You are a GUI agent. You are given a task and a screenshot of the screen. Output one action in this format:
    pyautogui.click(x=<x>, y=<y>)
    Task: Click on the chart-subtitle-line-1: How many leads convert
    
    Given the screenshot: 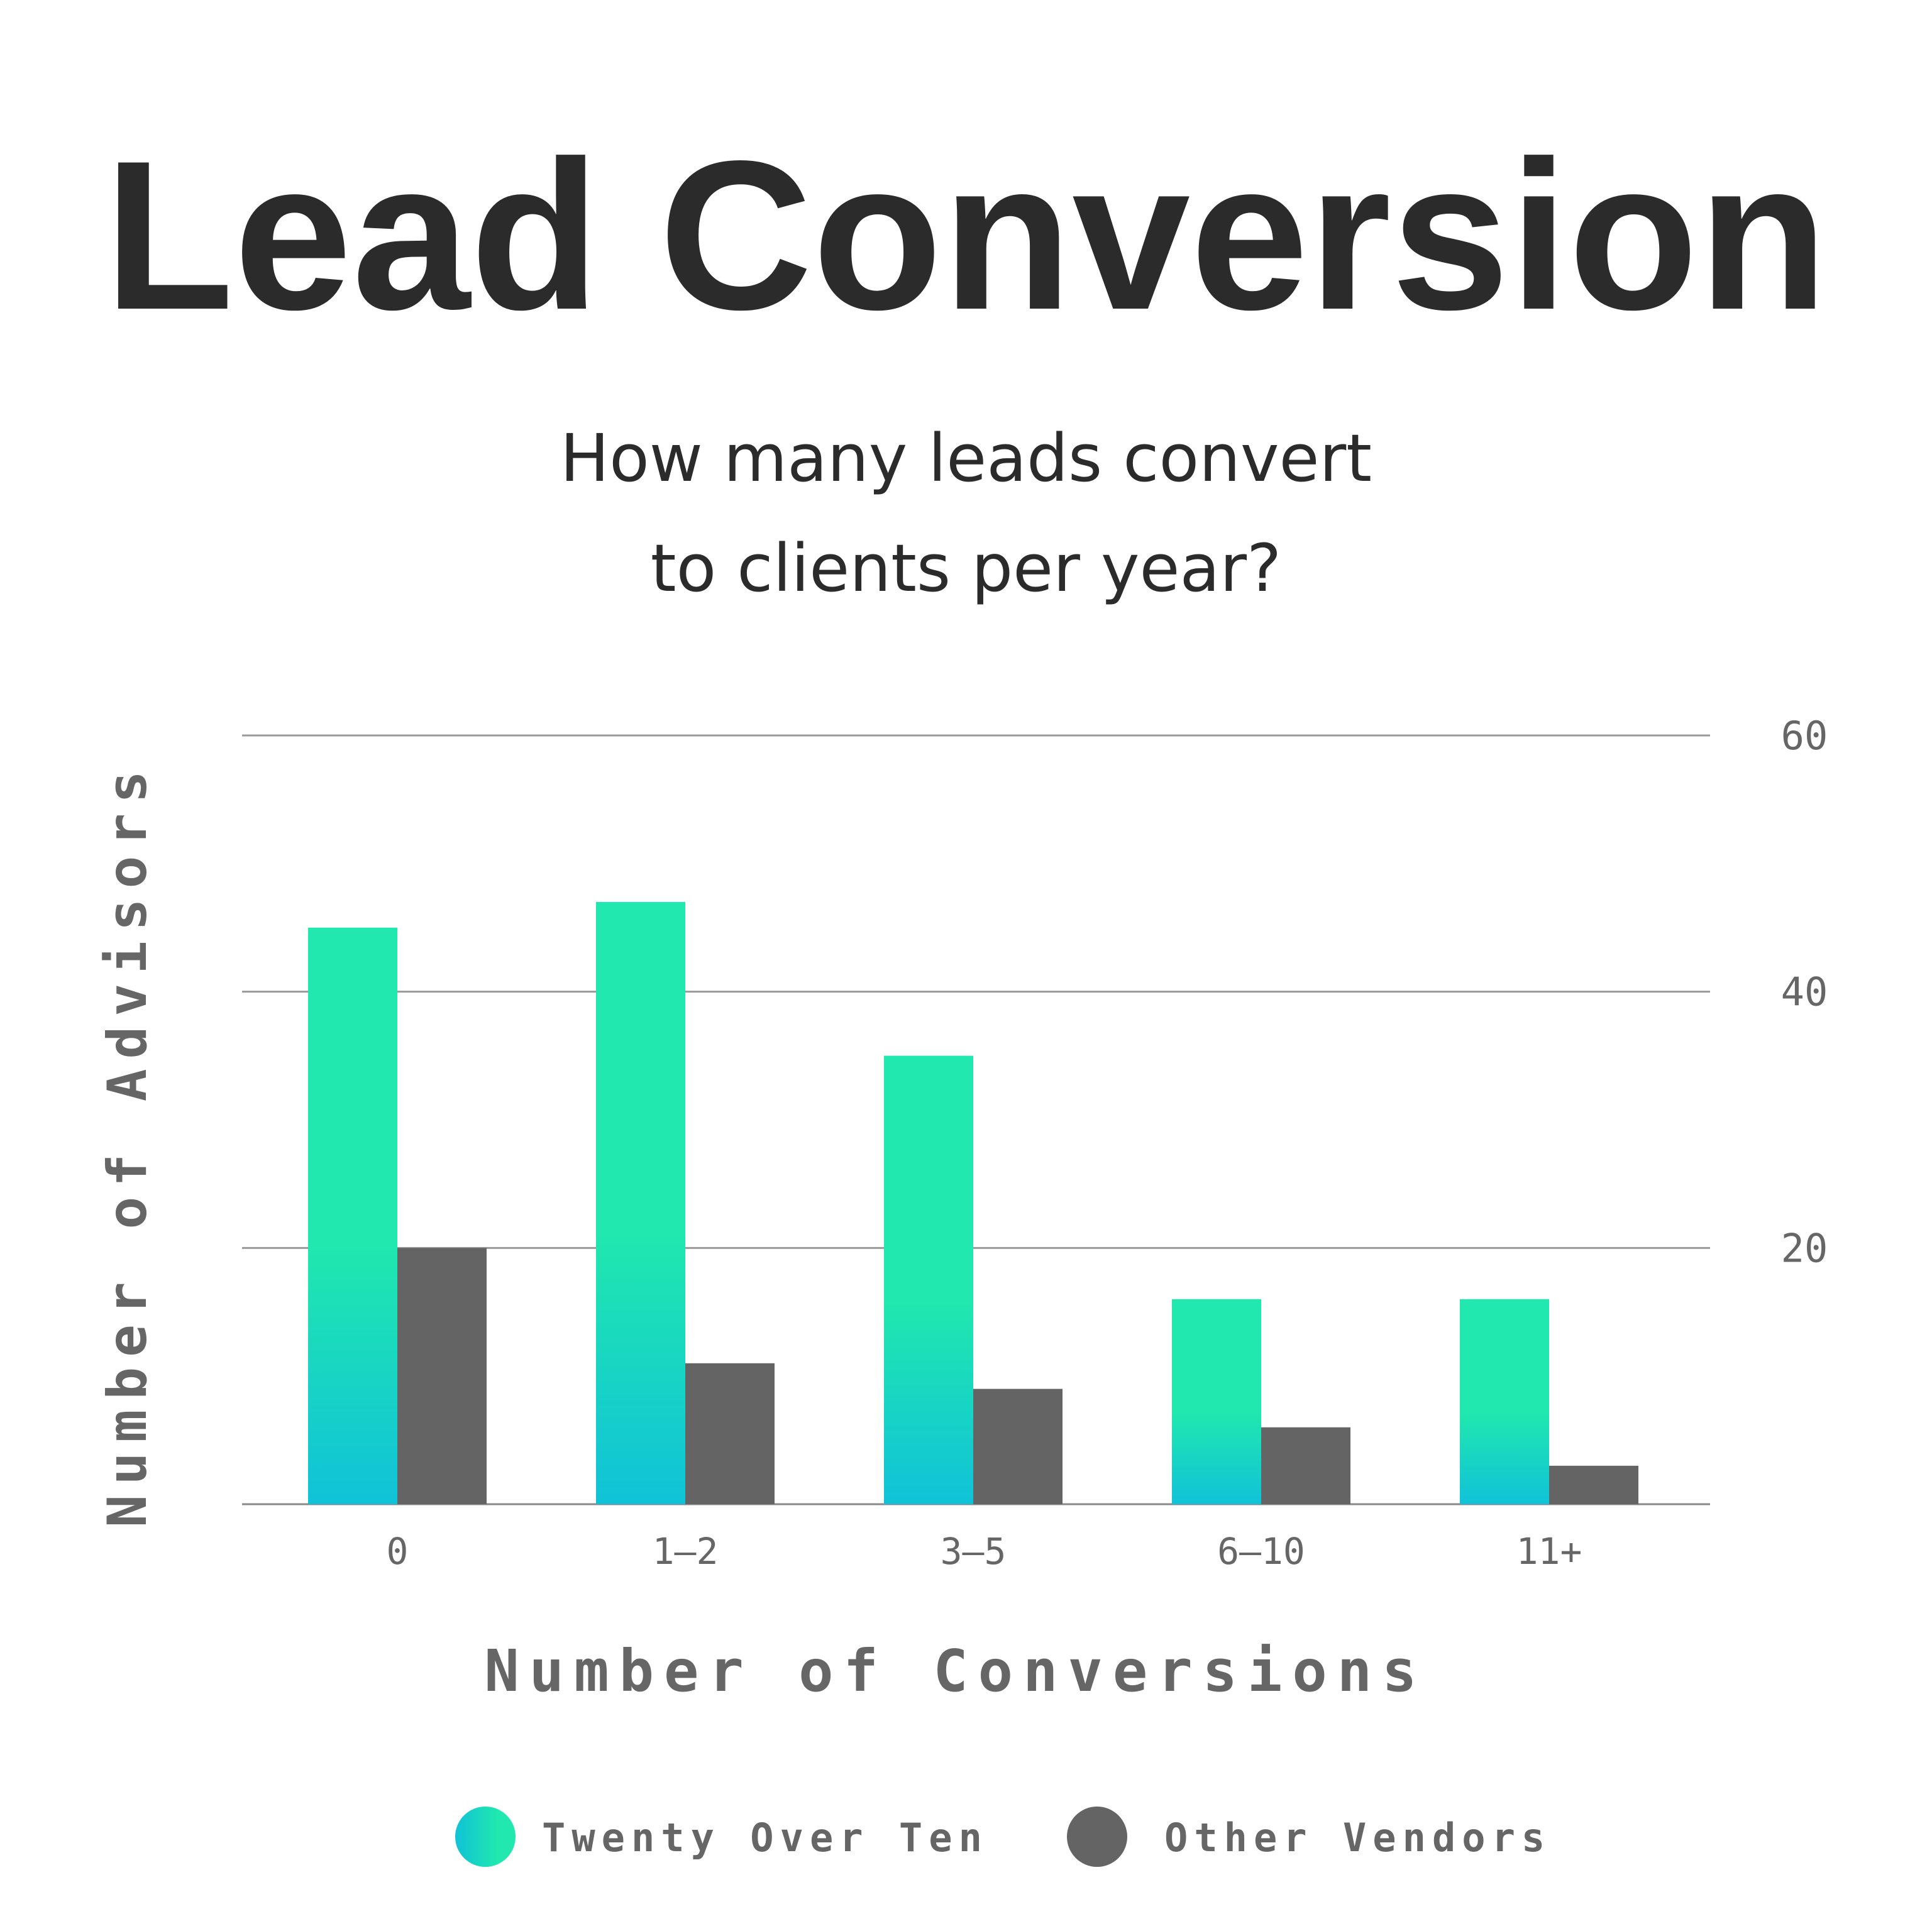 What is the action you would take?
    pyautogui.click(x=966, y=458)
    